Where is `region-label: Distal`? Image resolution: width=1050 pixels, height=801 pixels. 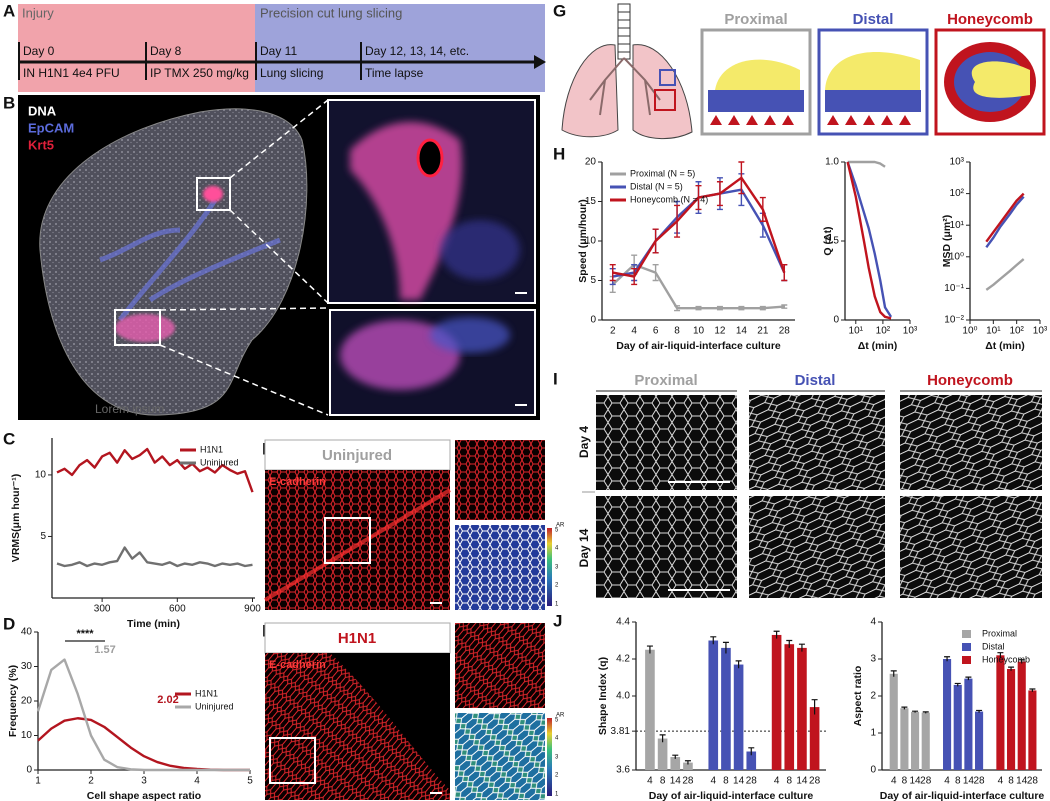 region-label: Distal is located at coordinates (873, 19).